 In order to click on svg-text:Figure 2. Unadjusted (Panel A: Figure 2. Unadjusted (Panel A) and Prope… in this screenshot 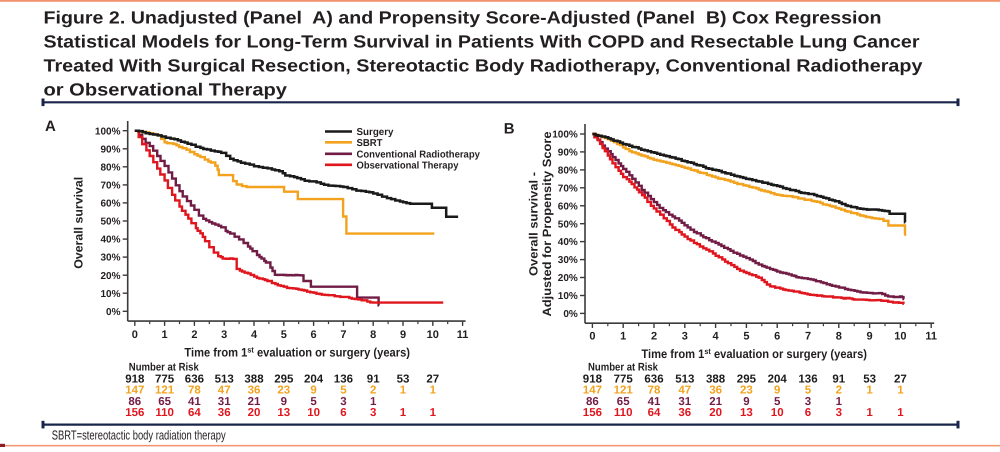, I will do `click(463, 17)`.